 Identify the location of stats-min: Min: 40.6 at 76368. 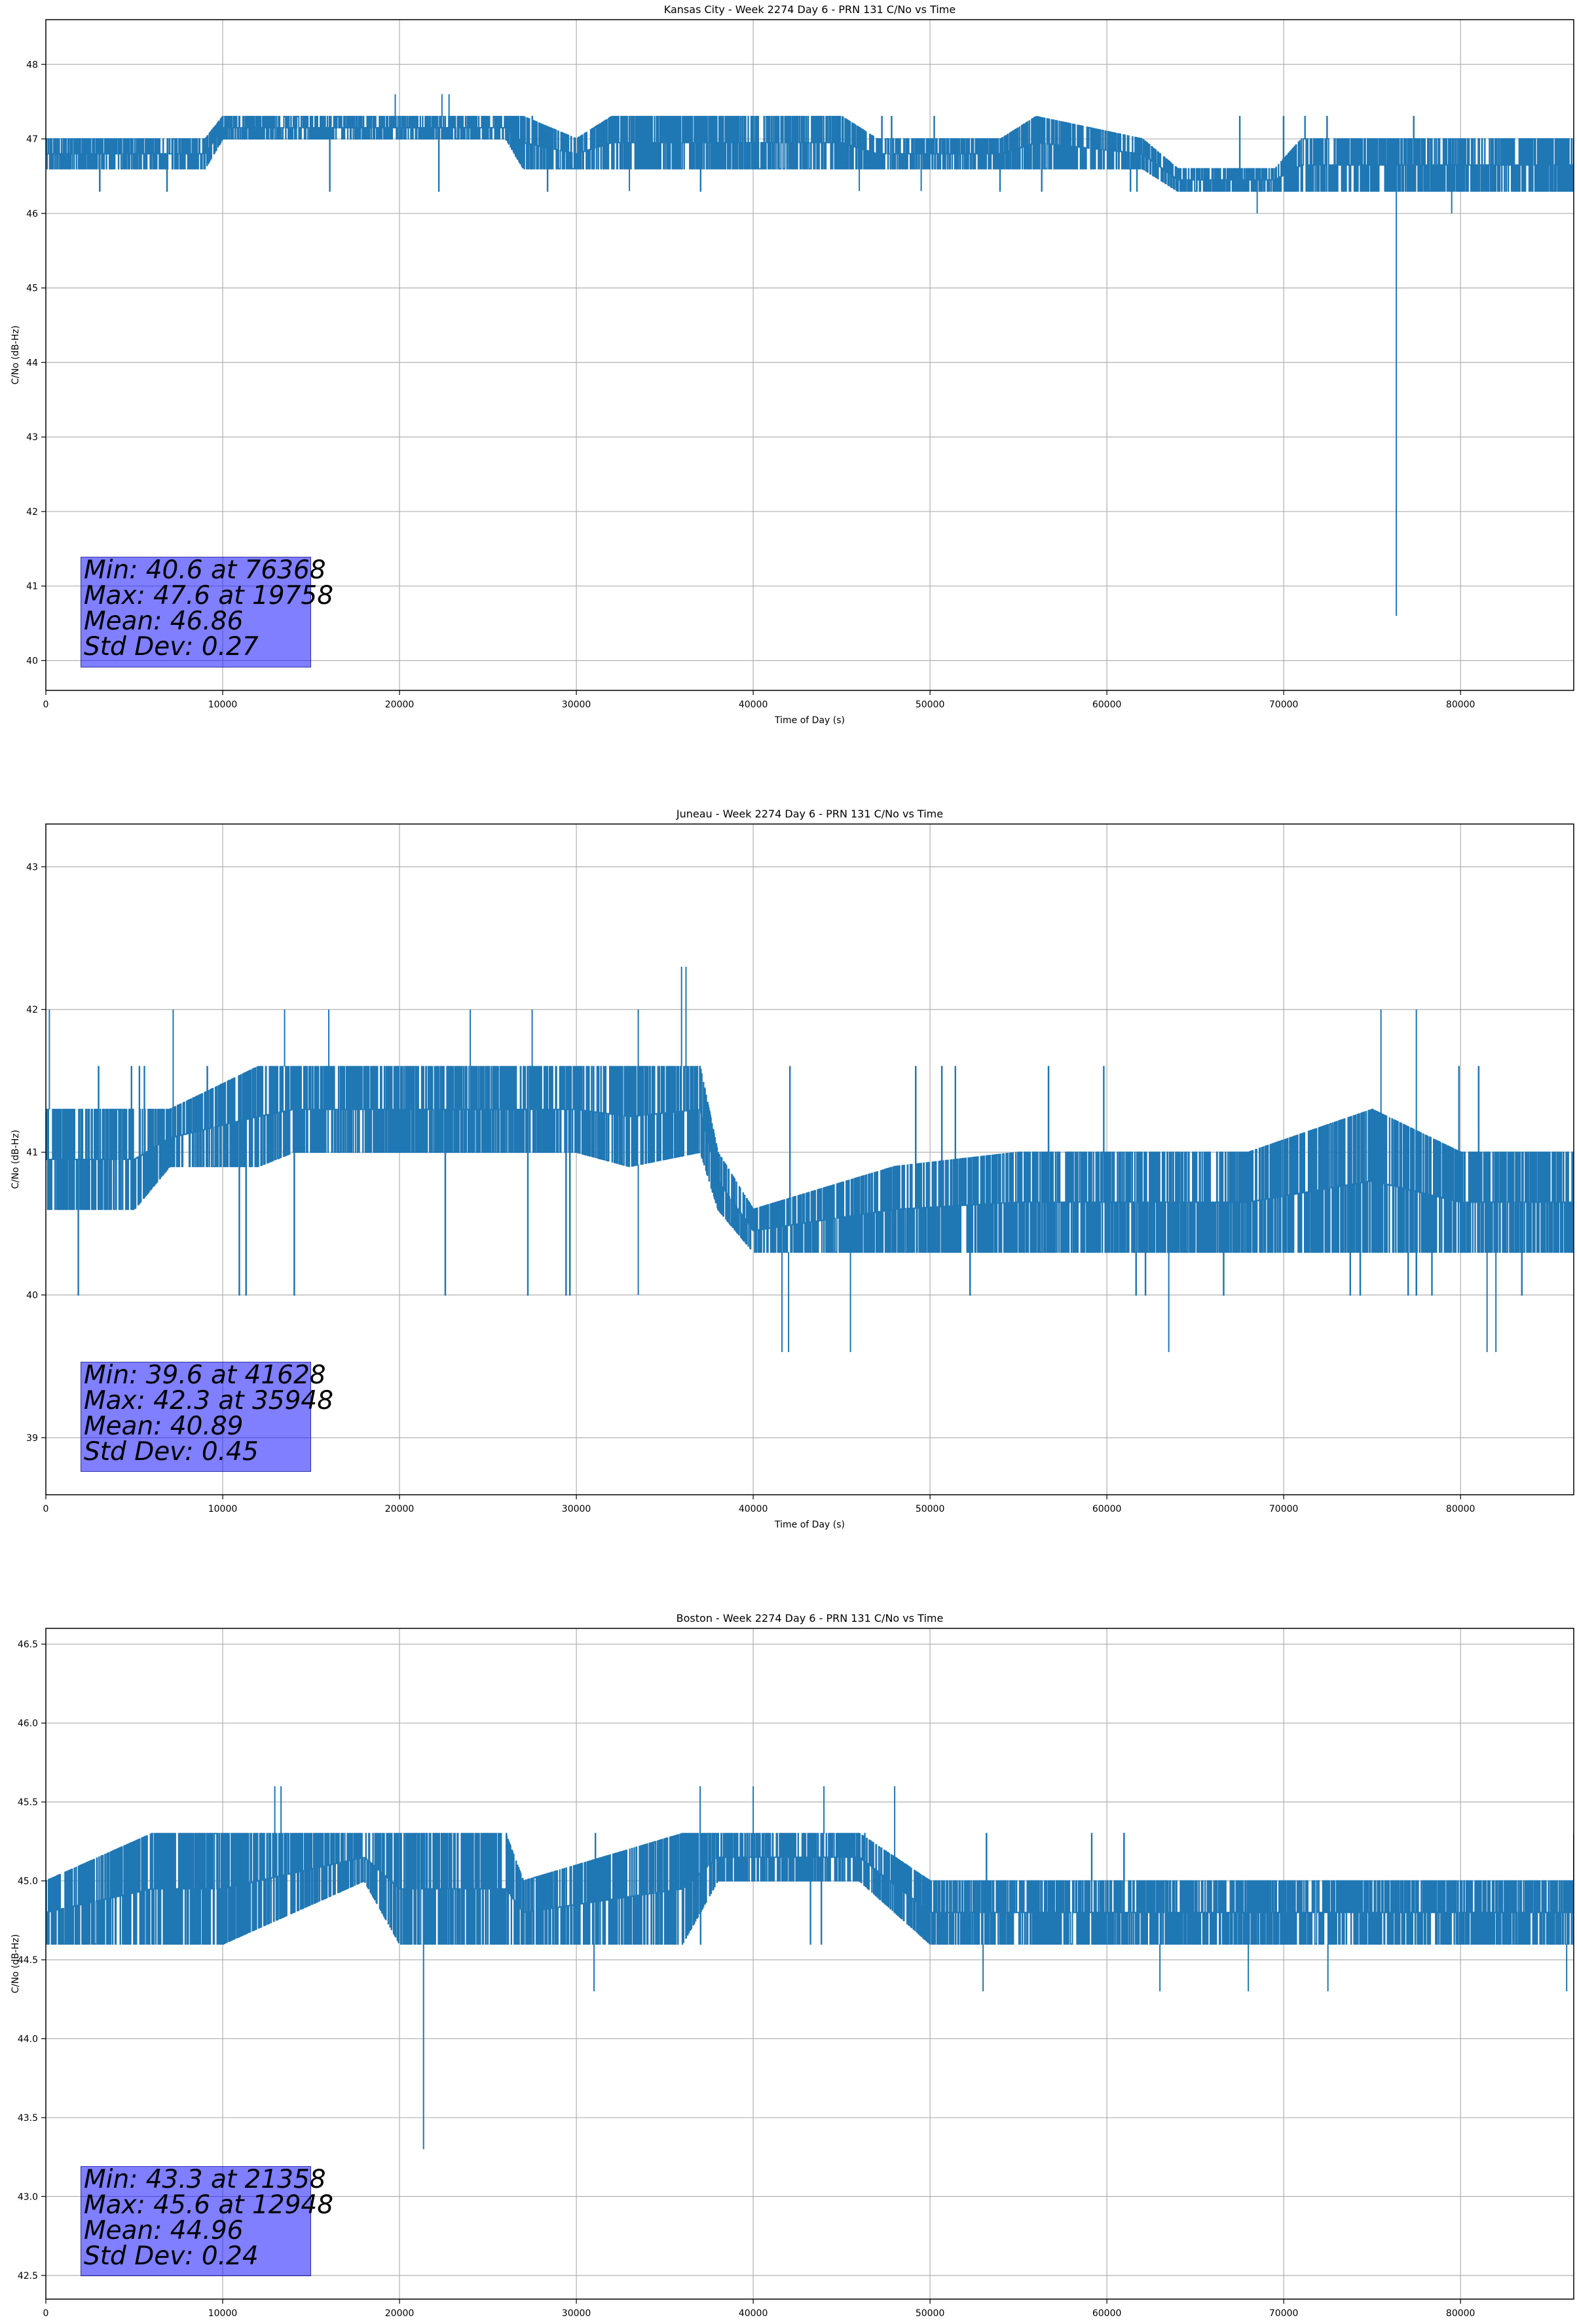
(205, 570).